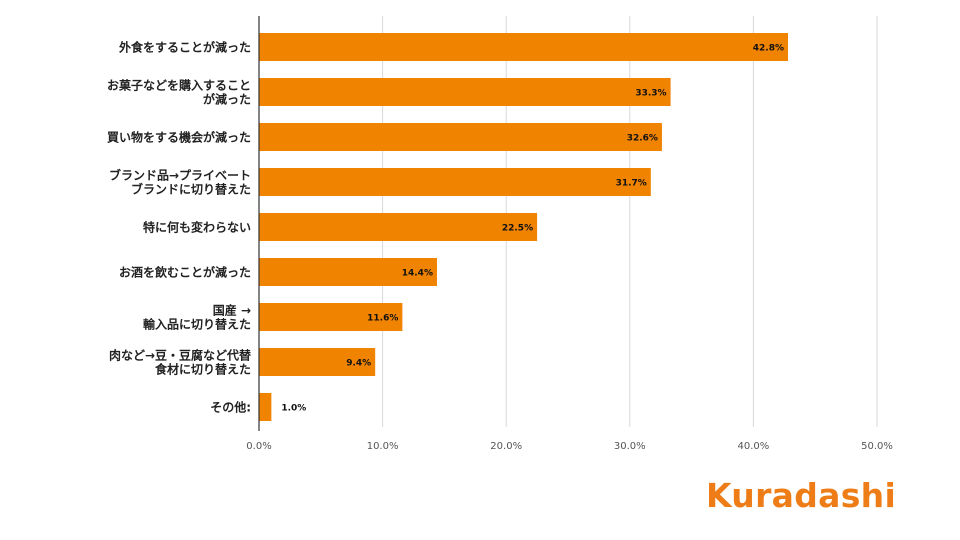 This screenshot has height=540, width=960. Describe the element at coordinates (506, 446) in the screenshot. I see `x-tick-label: 20.0%` at that location.